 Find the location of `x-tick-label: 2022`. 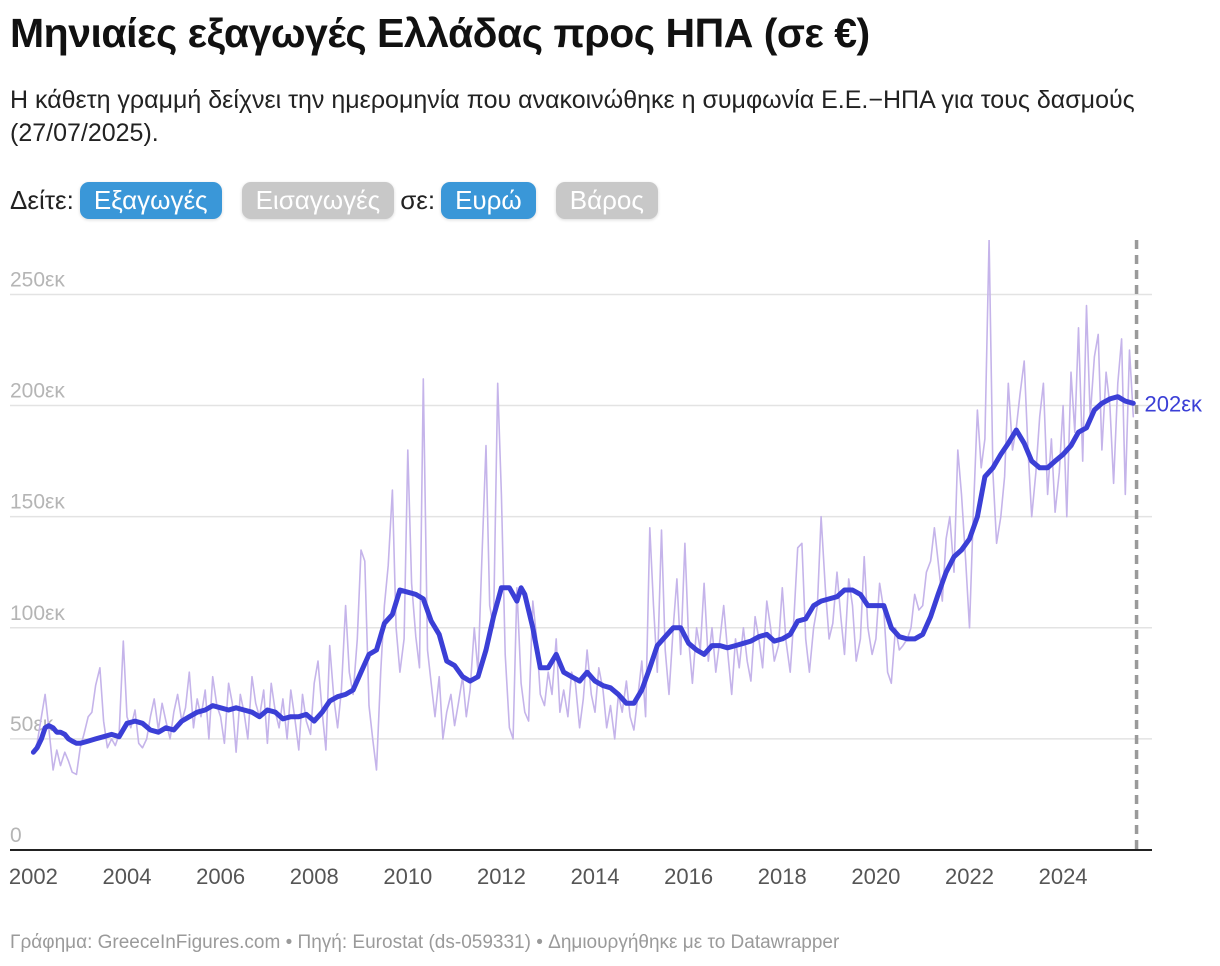

x-tick-label: 2022 is located at coordinates (969, 876).